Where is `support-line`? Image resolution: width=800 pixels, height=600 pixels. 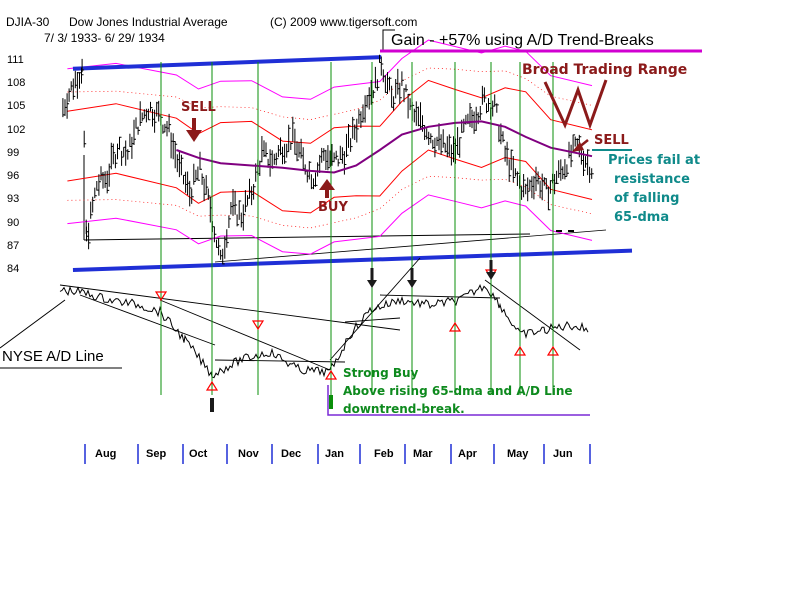 support-line is located at coordinates (307, 237).